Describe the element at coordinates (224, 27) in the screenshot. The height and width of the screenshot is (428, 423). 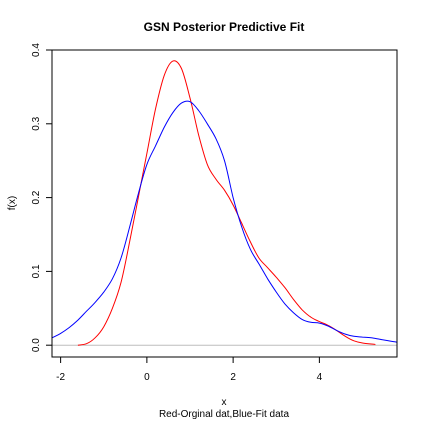
I see `chart-title: GSN Posterior Predictive Fit` at that location.